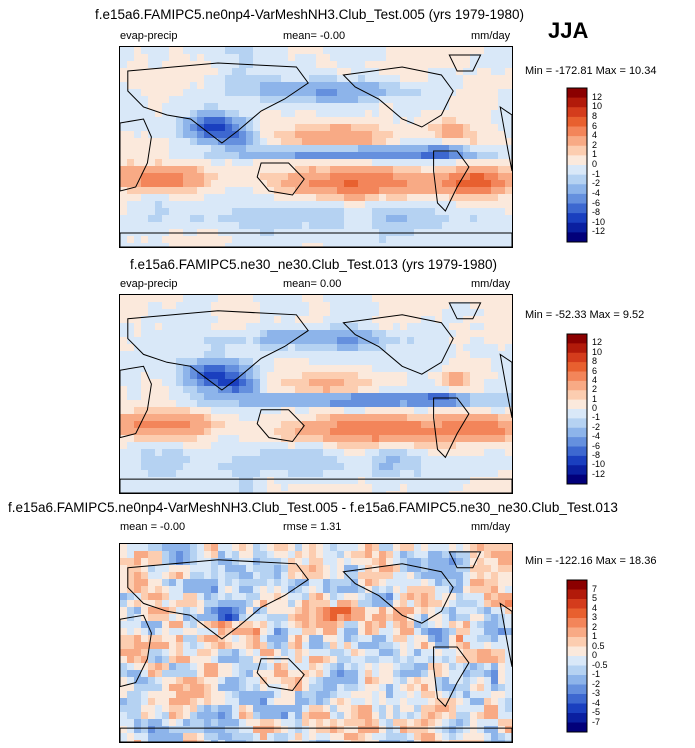  I want to click on colorbar-tick-label: -0.5, so click(600, 664).